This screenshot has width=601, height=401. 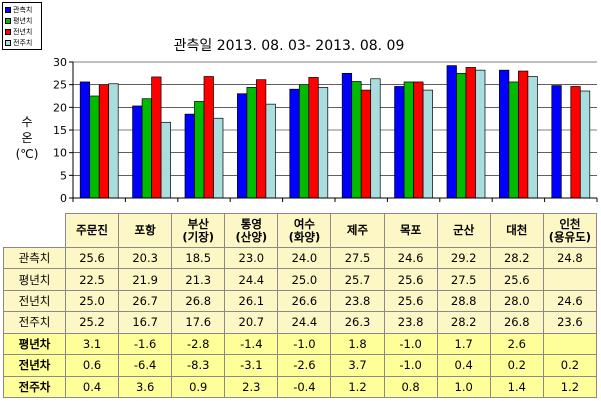 What do you see at coordinates (304, 387) in the screenshot?
I see `table-cell: -0.4` at bounding box center [304, 387].